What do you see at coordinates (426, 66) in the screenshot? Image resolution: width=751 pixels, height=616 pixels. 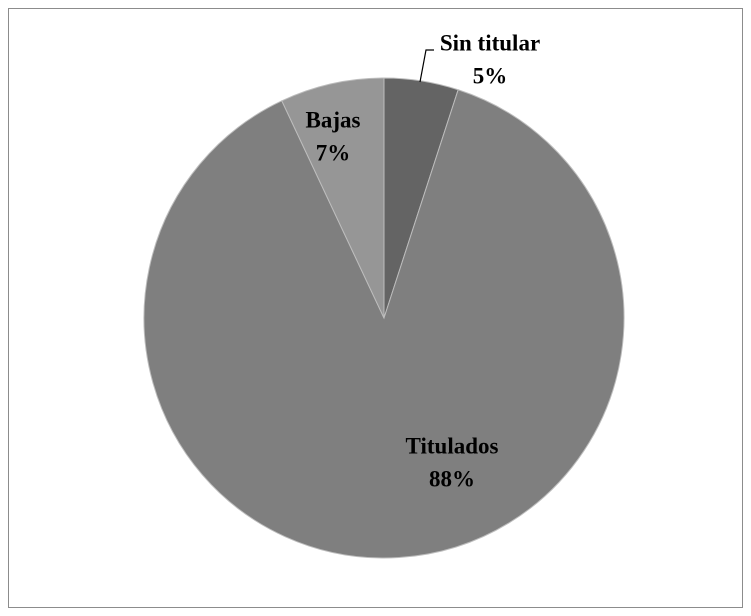 I see `leader-line` at bounding box center [426, 66].